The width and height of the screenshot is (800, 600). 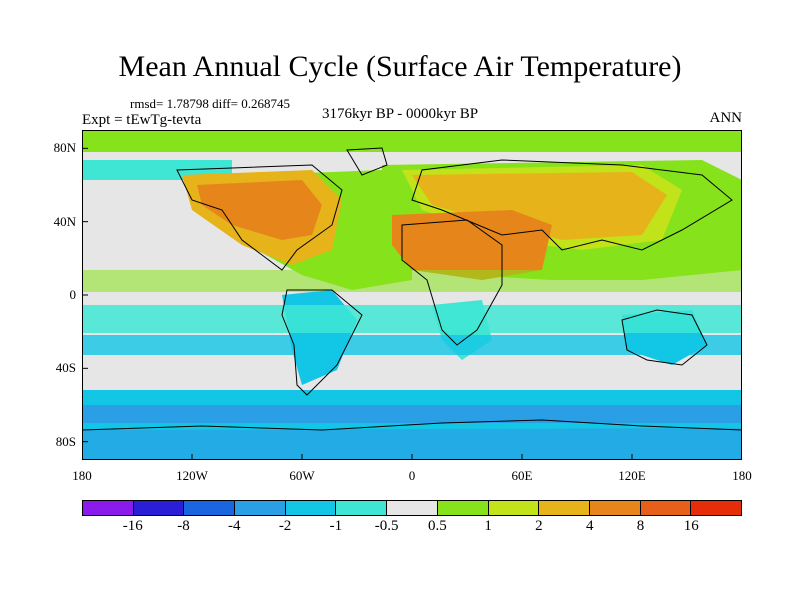 What do you see at coordinates (85, 295) in the screenshot?
I see `y-axis-ticks` at bounding box center [85, 295].